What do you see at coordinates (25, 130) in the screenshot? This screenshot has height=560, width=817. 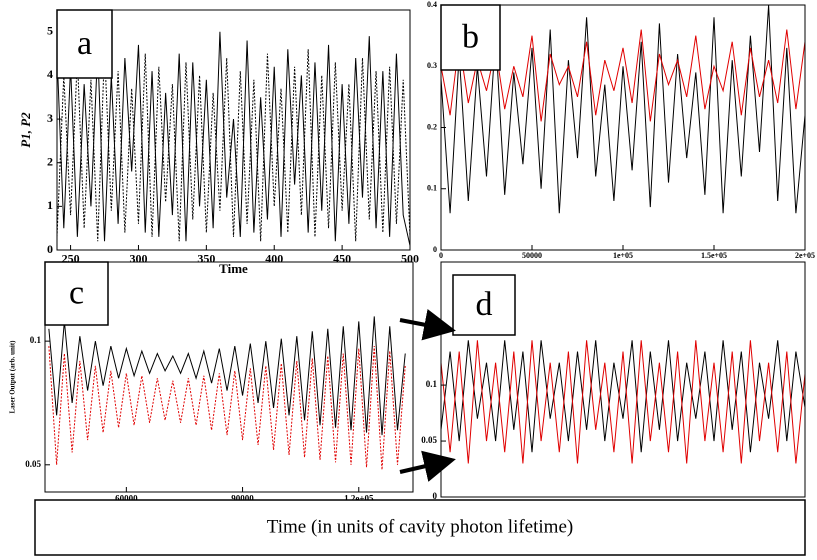 I see `y-axis-label: P1, P2` at bounding box center [25, 130].